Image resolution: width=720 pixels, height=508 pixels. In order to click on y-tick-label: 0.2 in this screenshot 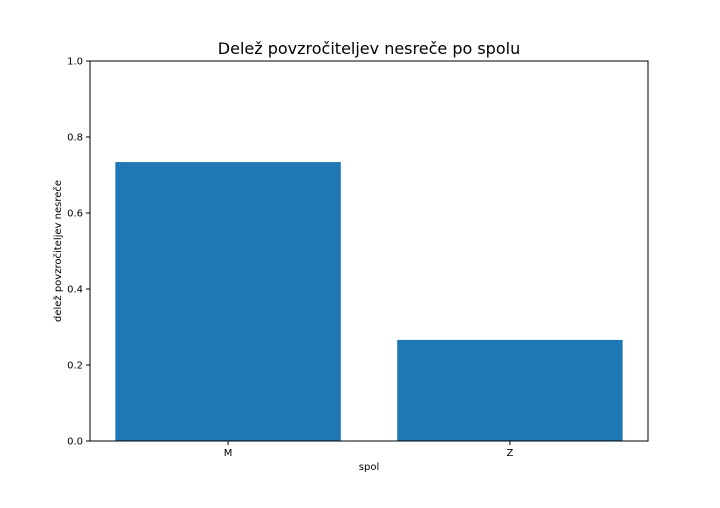, I will do `click(75, 366)`.